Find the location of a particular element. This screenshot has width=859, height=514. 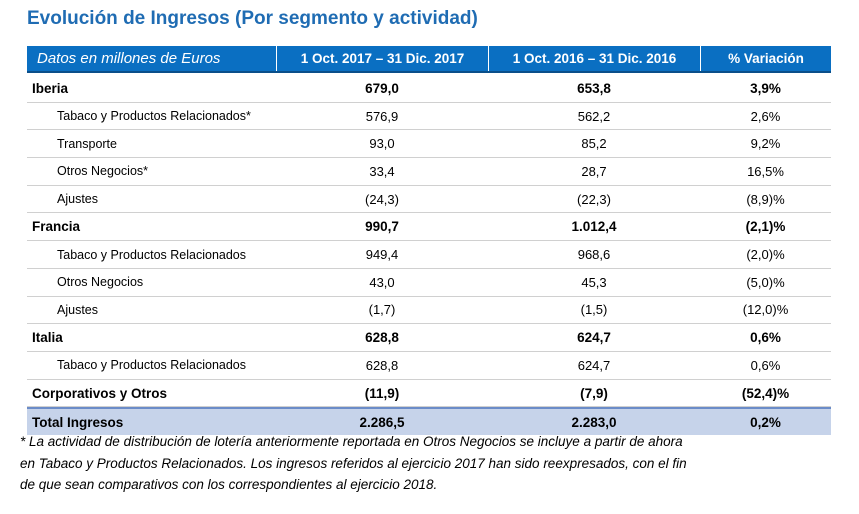

value-cell: 9,2% is located at coordinates (765, 144).